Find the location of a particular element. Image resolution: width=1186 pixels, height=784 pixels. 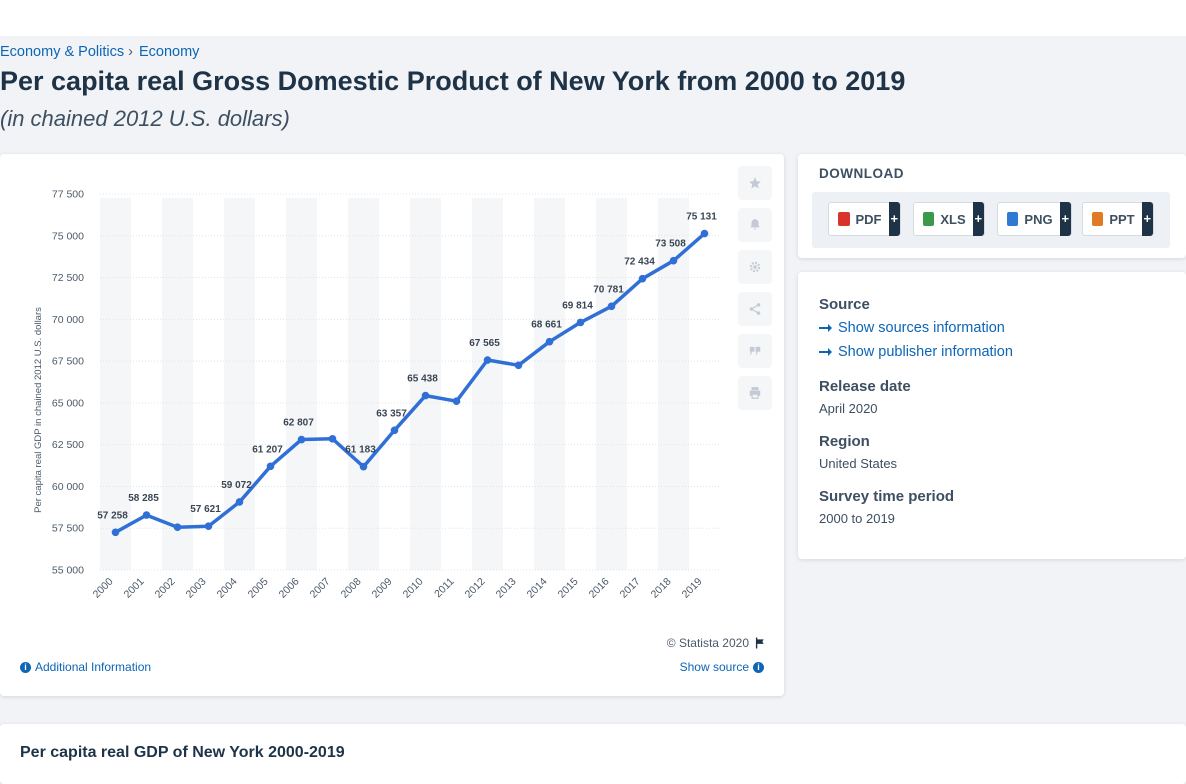

data-label: 57 258 is located at coordinates (112, 515).